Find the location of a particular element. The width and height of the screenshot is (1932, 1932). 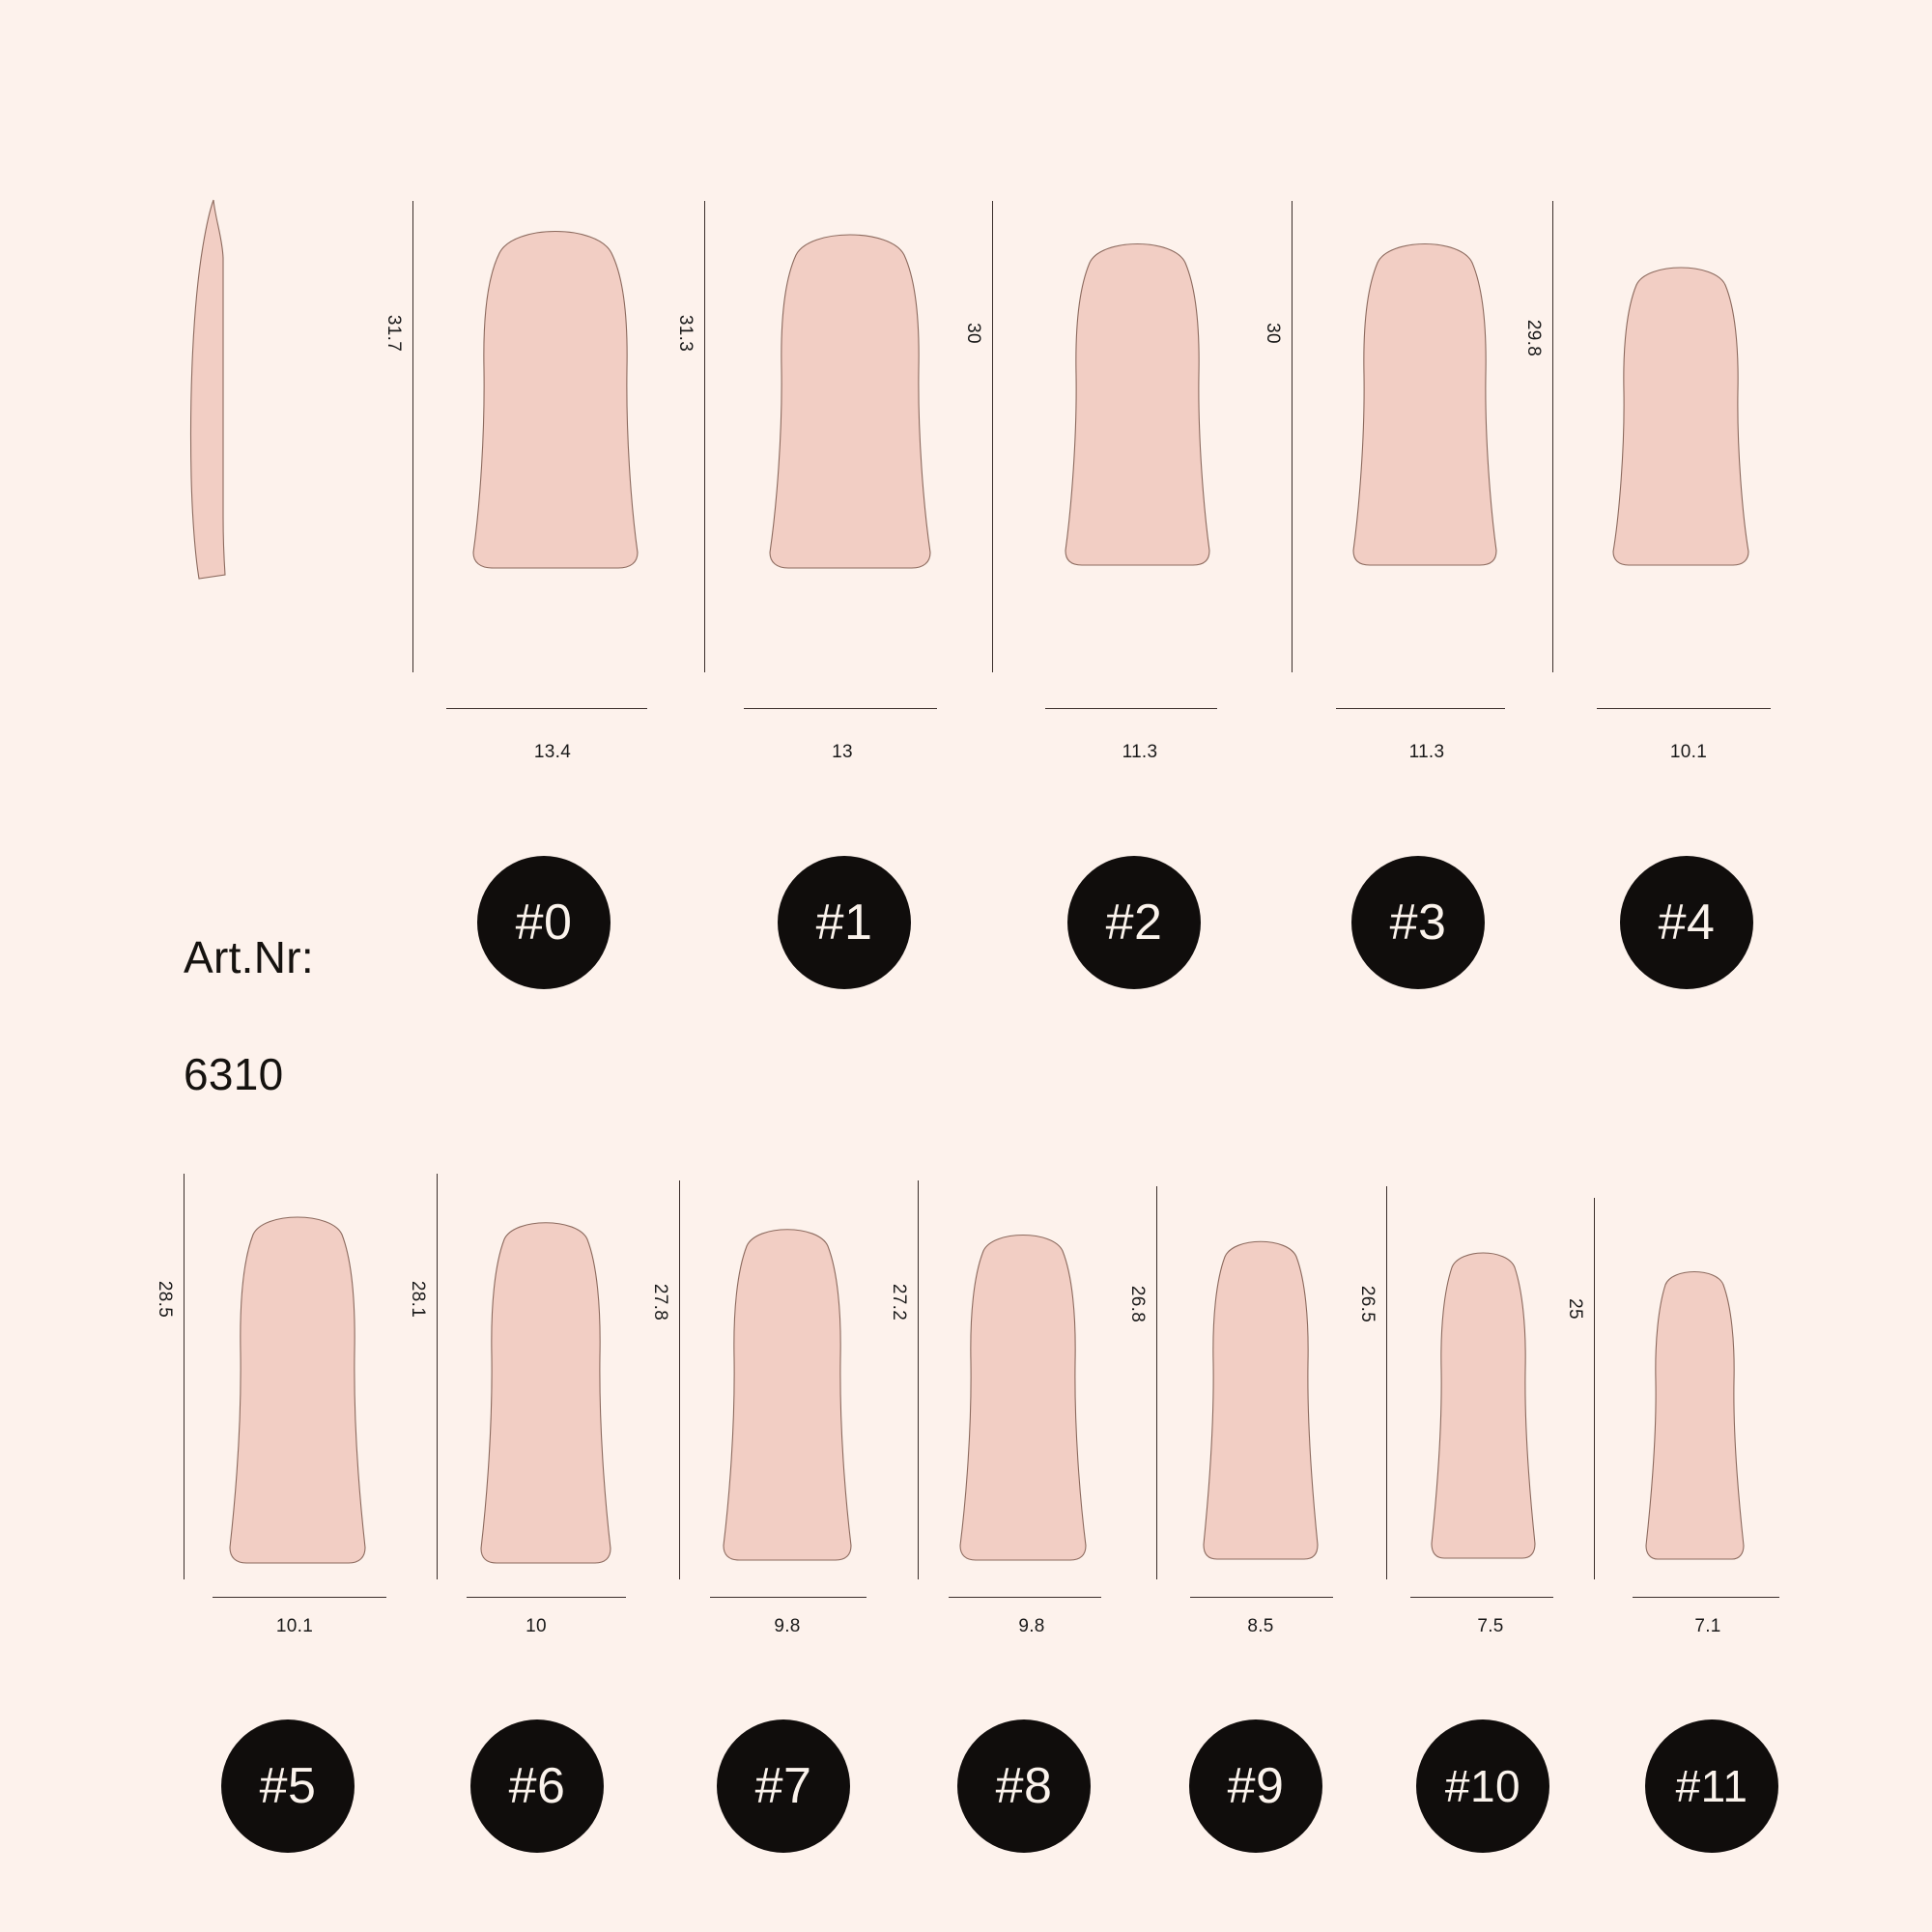

size-badge-3: #3 is located at coordinates (1418, 922).